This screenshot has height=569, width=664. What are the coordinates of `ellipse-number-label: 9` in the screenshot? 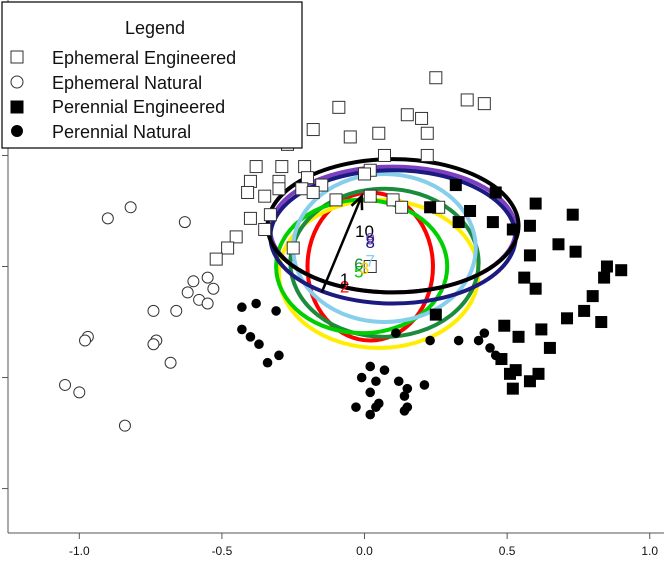 It's located at (369, 238).